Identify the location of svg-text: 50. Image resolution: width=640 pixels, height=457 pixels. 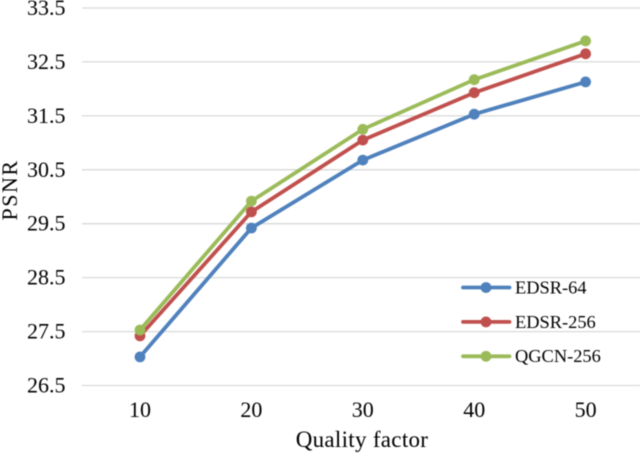
(586, 409).